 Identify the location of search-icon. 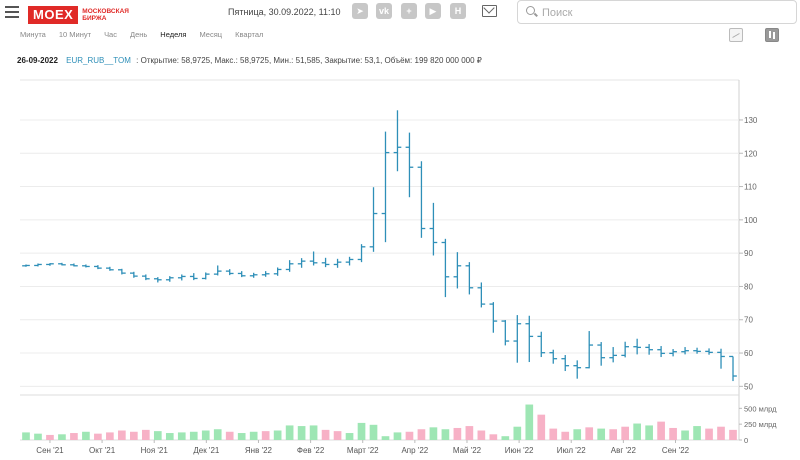
(530, 10).